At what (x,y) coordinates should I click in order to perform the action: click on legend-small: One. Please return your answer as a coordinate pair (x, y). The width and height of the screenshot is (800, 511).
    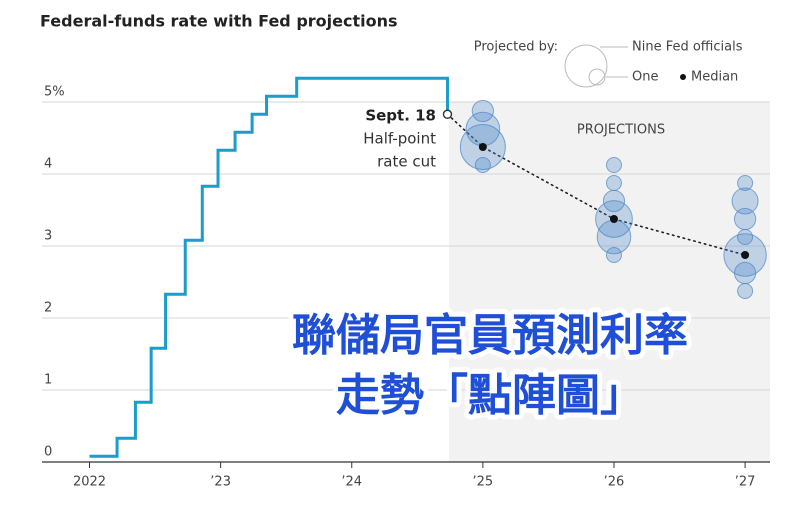
    Looking at the image, I should click on (645, 77).